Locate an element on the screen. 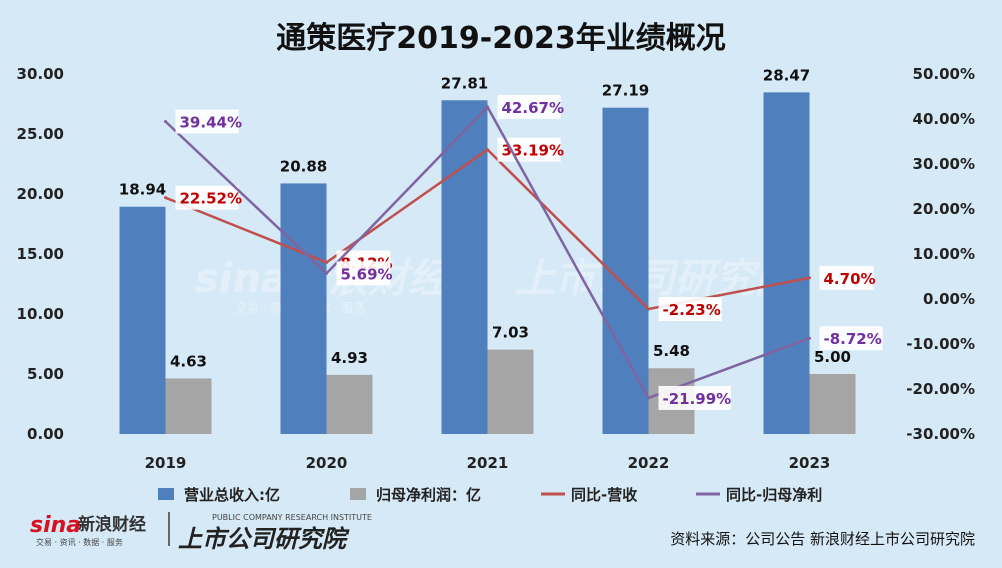 The image size is (1002, 568). right-axis-tick-label: 40.00% is located at coordinates (944, 119).